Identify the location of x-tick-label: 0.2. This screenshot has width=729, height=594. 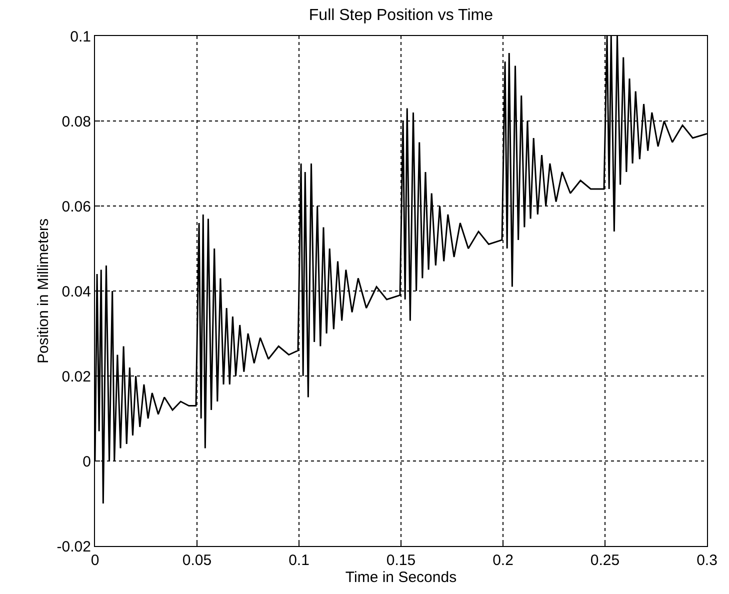
(503, 560).